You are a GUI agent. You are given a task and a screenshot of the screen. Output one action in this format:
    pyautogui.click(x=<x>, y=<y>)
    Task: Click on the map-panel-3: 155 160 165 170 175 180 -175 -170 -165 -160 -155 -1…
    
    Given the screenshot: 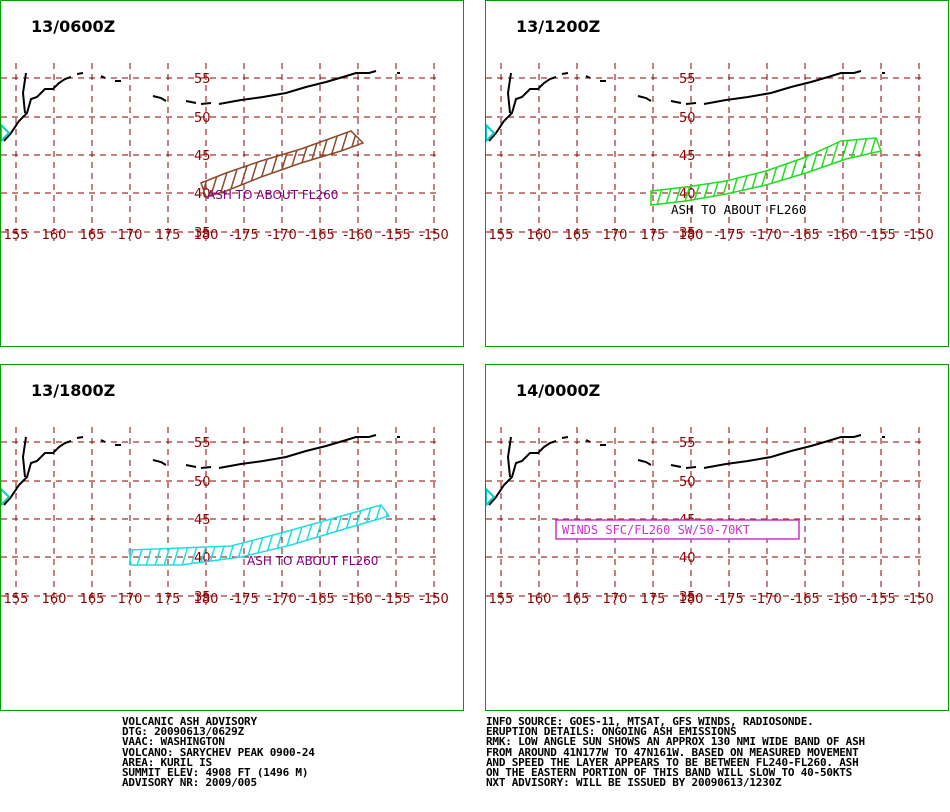 What is the action you would take?
    pyautogui.click(x=225, y=517)
    